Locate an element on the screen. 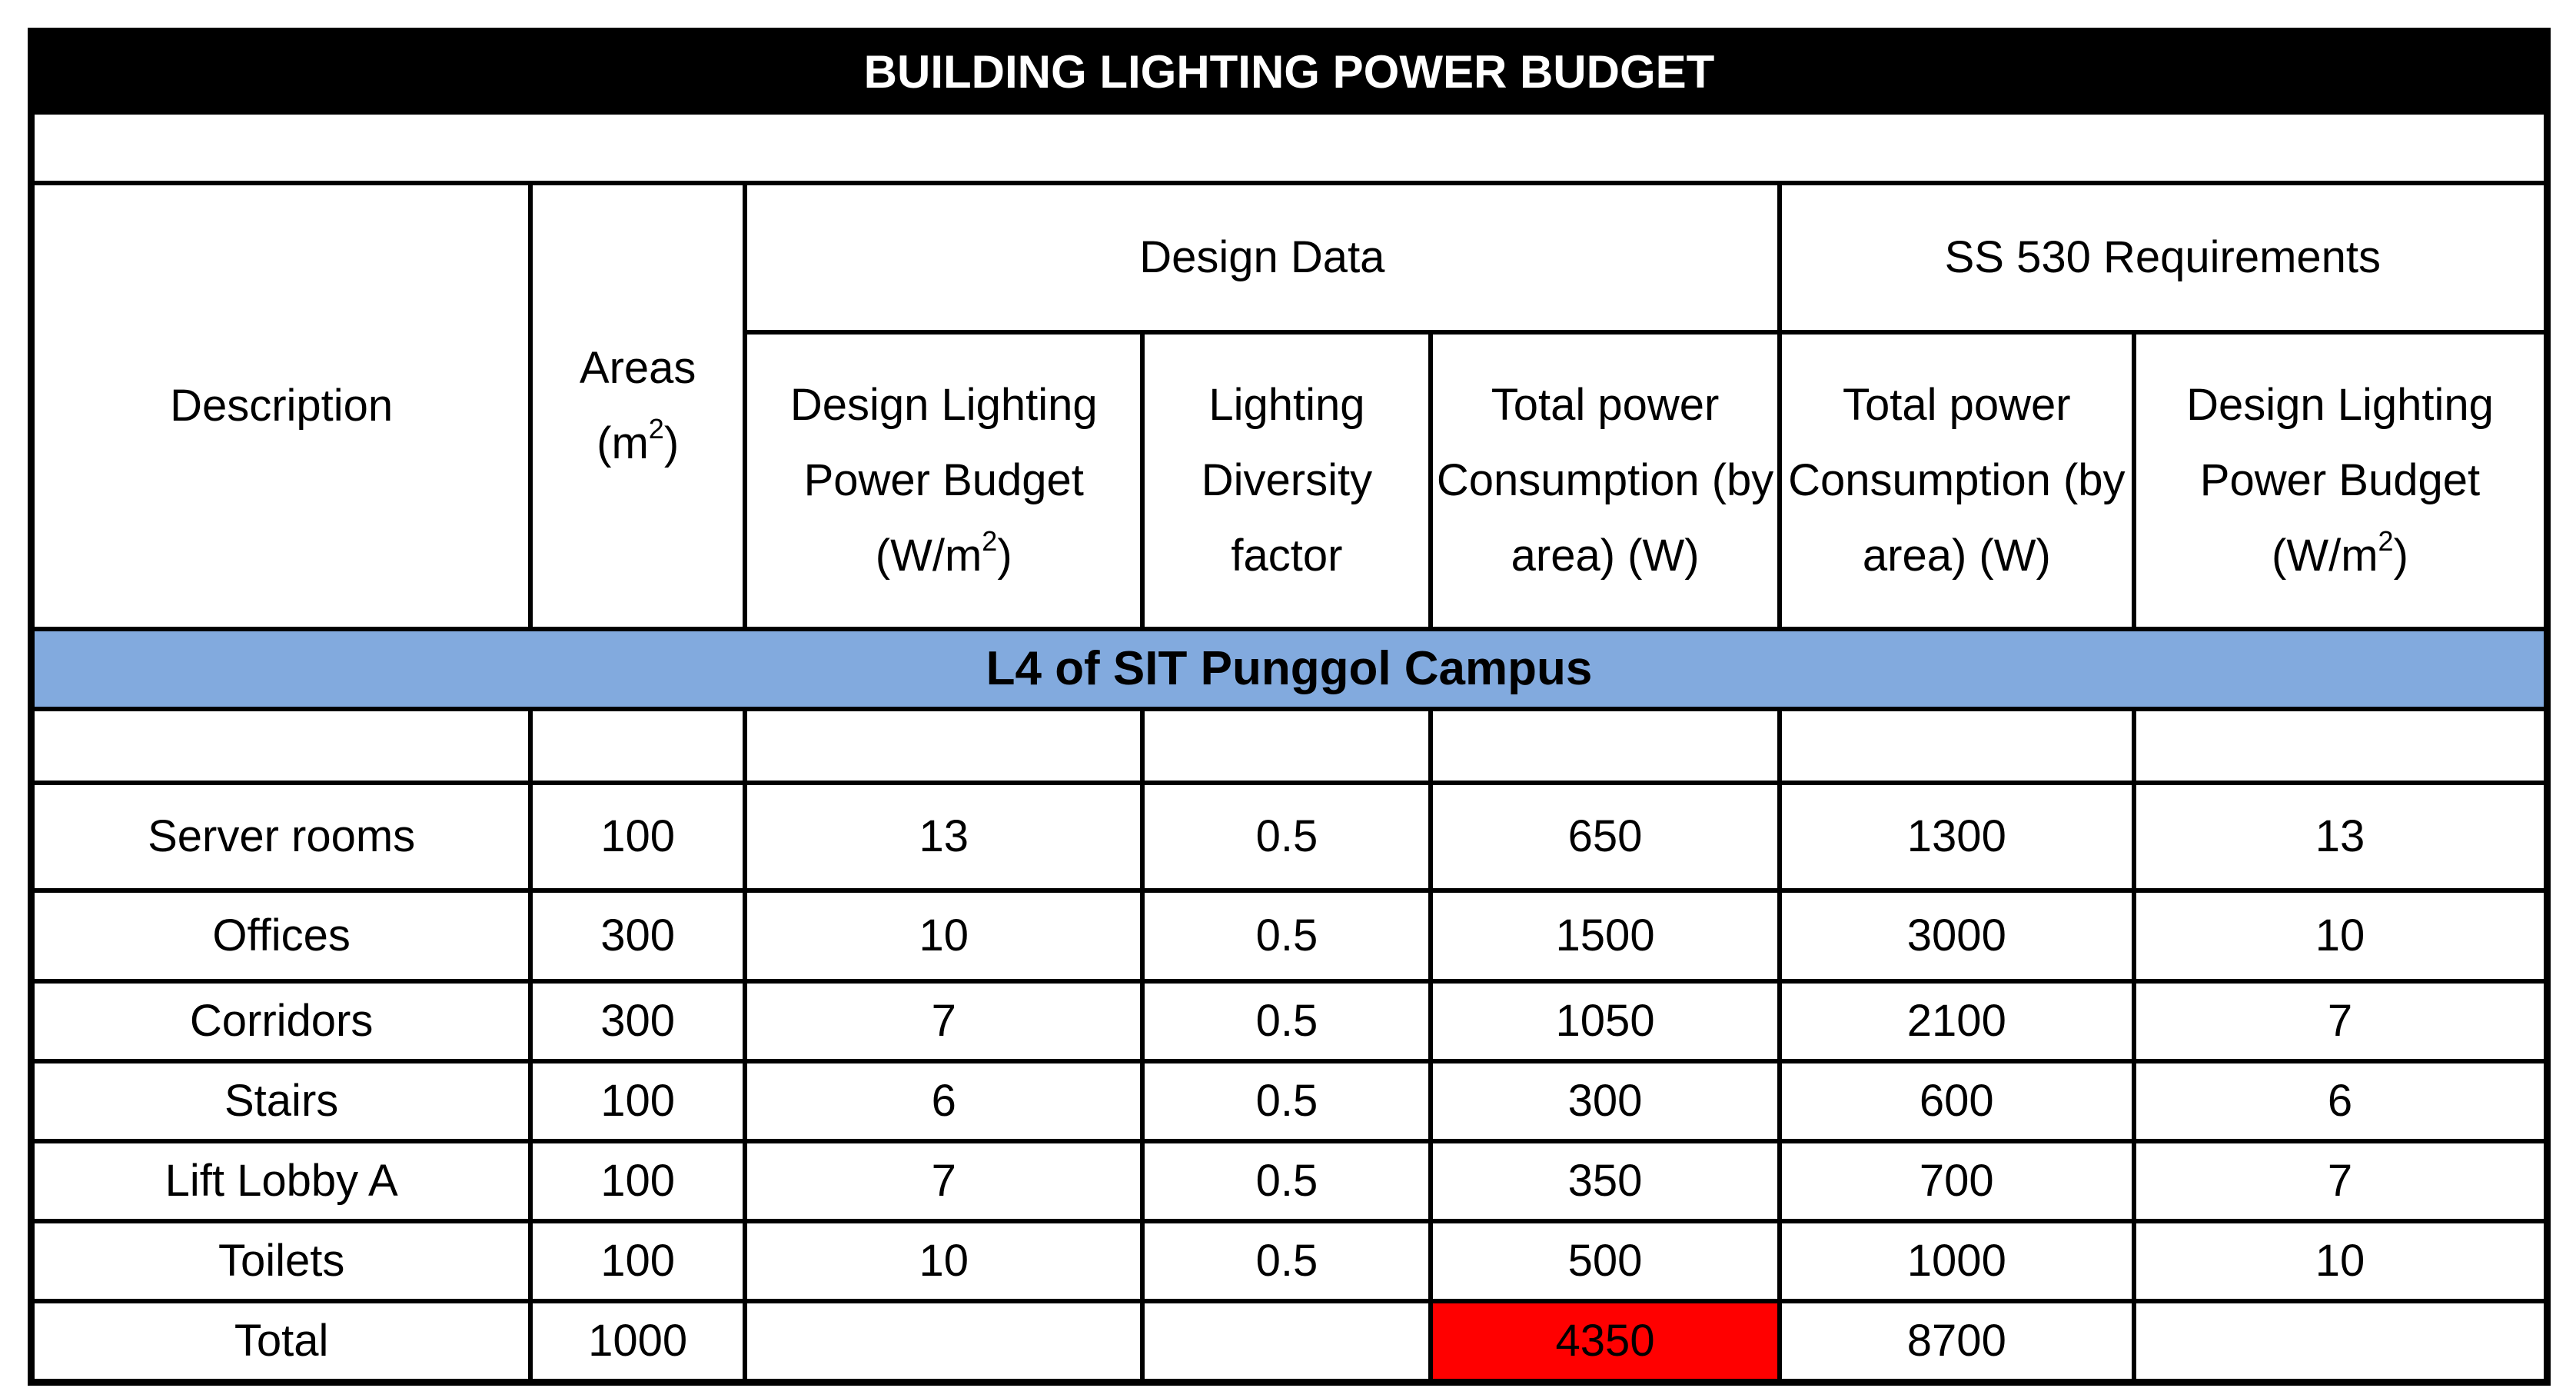  cell-total-power: 1500 is located at coordinates (1605, 936).